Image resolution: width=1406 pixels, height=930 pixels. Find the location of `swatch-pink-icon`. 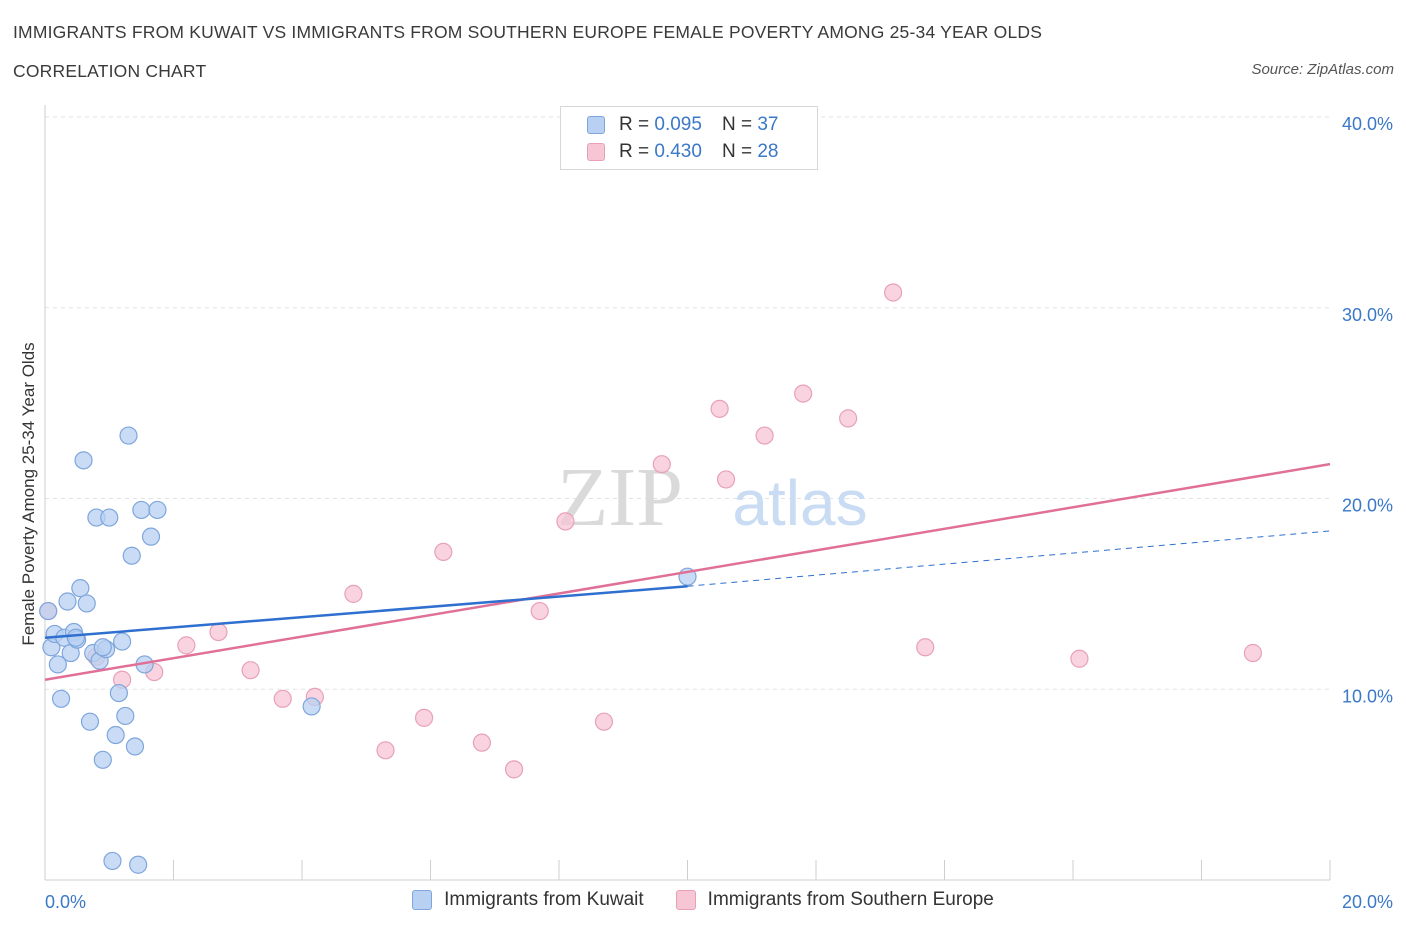

swatch-pink-icon is located at coordinates (596, 152).